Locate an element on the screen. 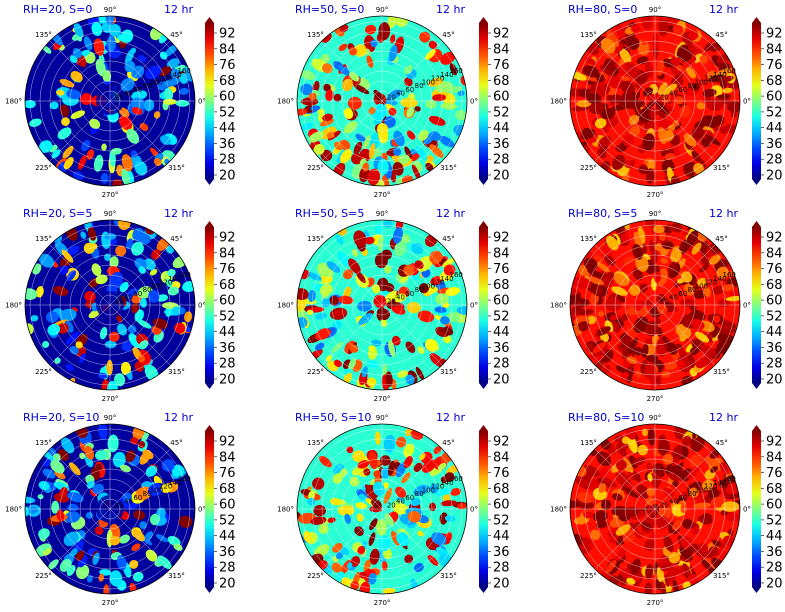  angle-tick-label: 315° is located at coordinates (176, 168).